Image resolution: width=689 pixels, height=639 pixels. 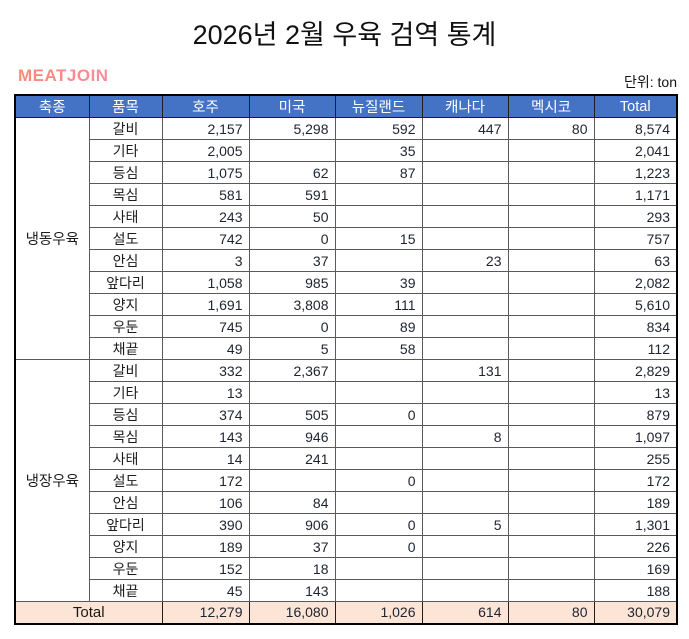 I want to click on table-row: 안심 106 84 189, so click(x=346, y=502).